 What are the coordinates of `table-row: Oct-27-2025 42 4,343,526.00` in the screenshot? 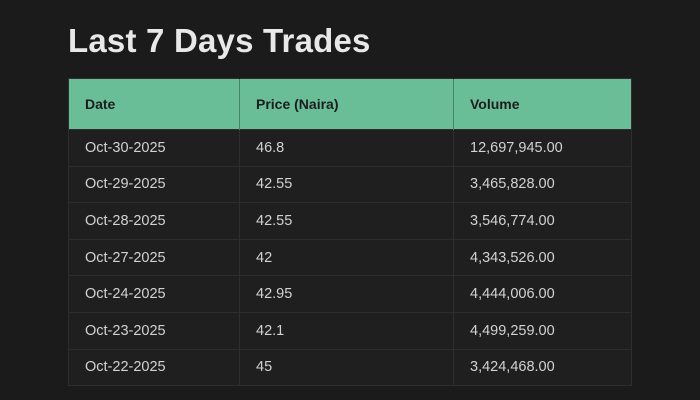 It's located at (350, 257).